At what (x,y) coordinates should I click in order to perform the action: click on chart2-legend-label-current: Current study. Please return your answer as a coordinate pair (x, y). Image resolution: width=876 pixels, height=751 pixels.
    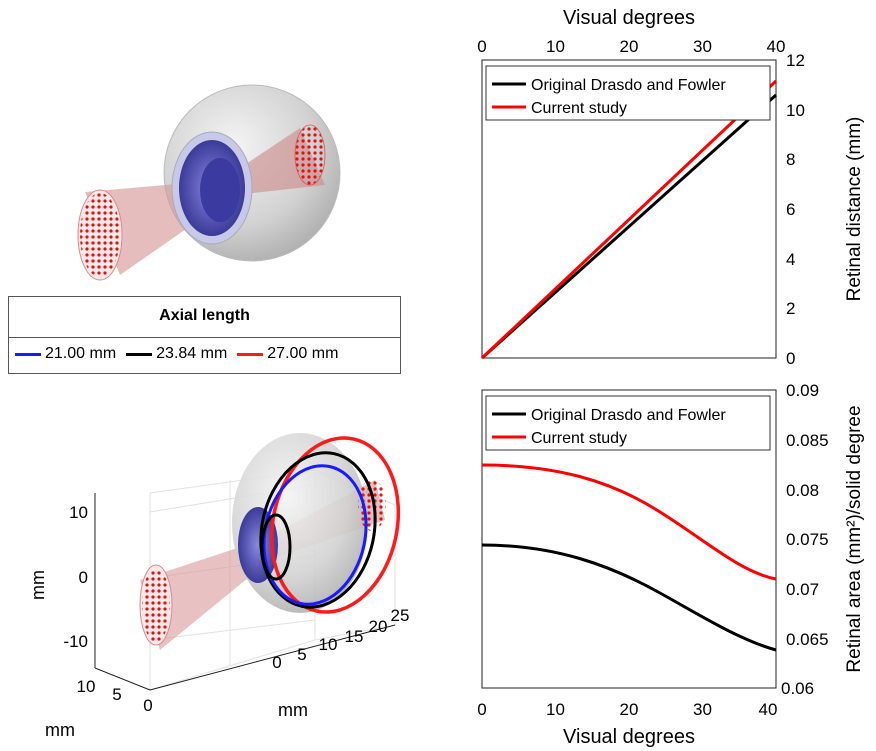
    Looking at the image, I should click on (579, 438).